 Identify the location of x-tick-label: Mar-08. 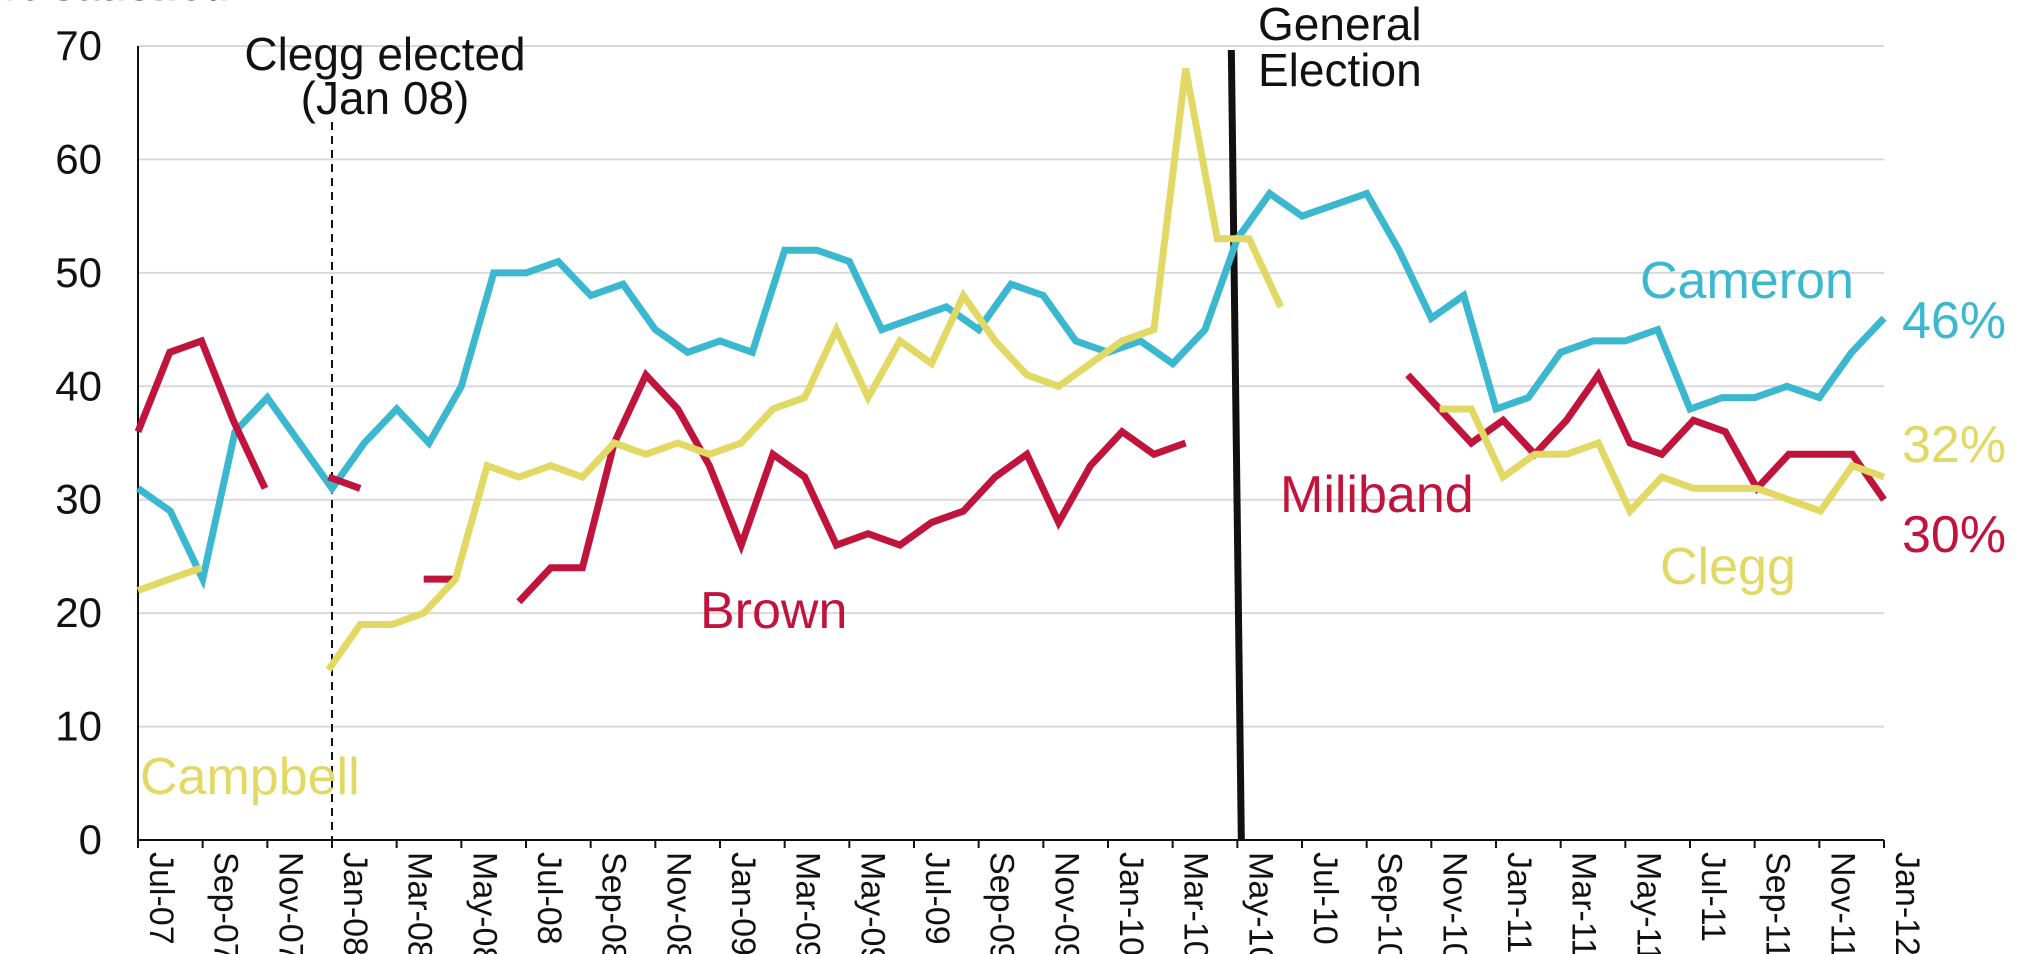
(420, 903).